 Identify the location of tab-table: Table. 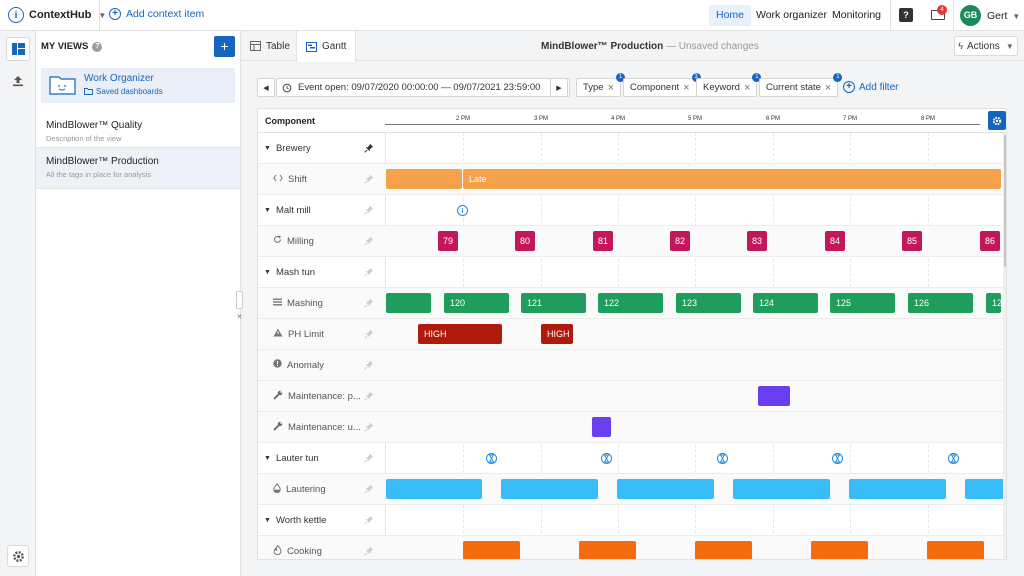
(270, 46).